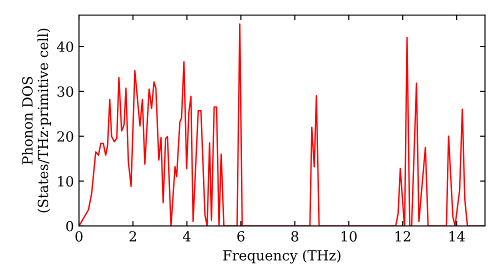  Describe the element at coordinates (66, 91) in the screenshot. I see `y-tick-label: 30` at that location.